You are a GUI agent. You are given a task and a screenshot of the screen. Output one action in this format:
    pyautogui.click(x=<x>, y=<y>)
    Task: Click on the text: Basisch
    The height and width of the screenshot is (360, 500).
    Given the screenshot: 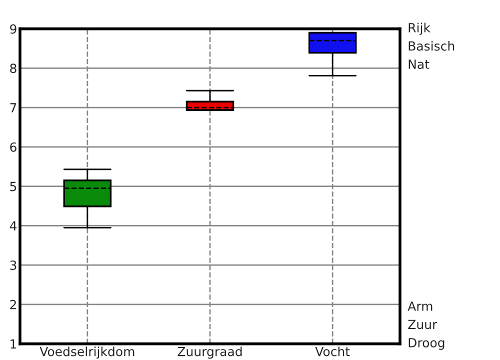 What is the action you would take?
    pyautogui.click(x=431, y=46)
    